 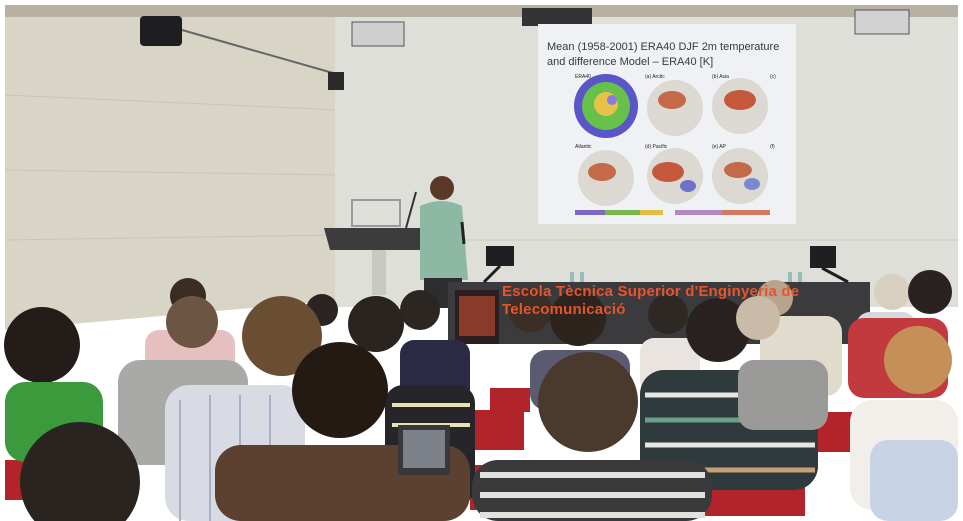 I want to click on presenter, so click(x=442, y=188).